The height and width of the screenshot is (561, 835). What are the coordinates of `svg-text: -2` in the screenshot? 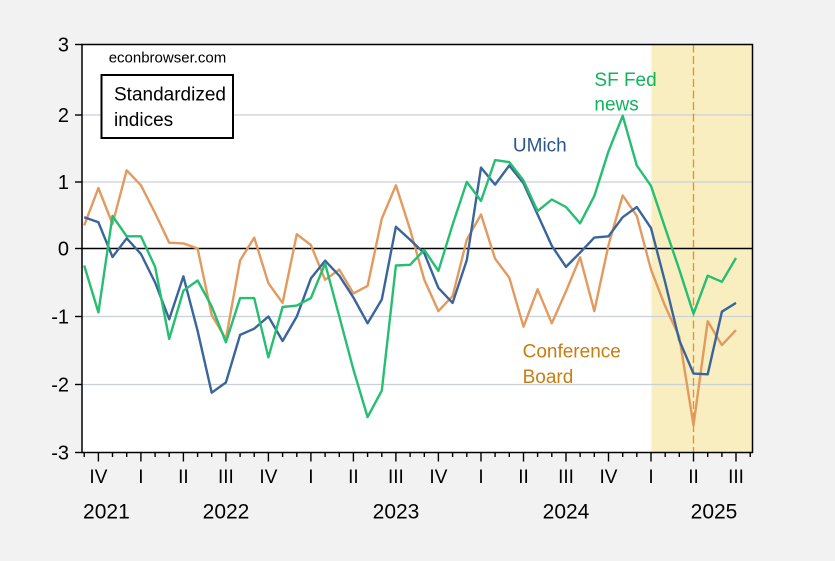 It's located at (60, 386).